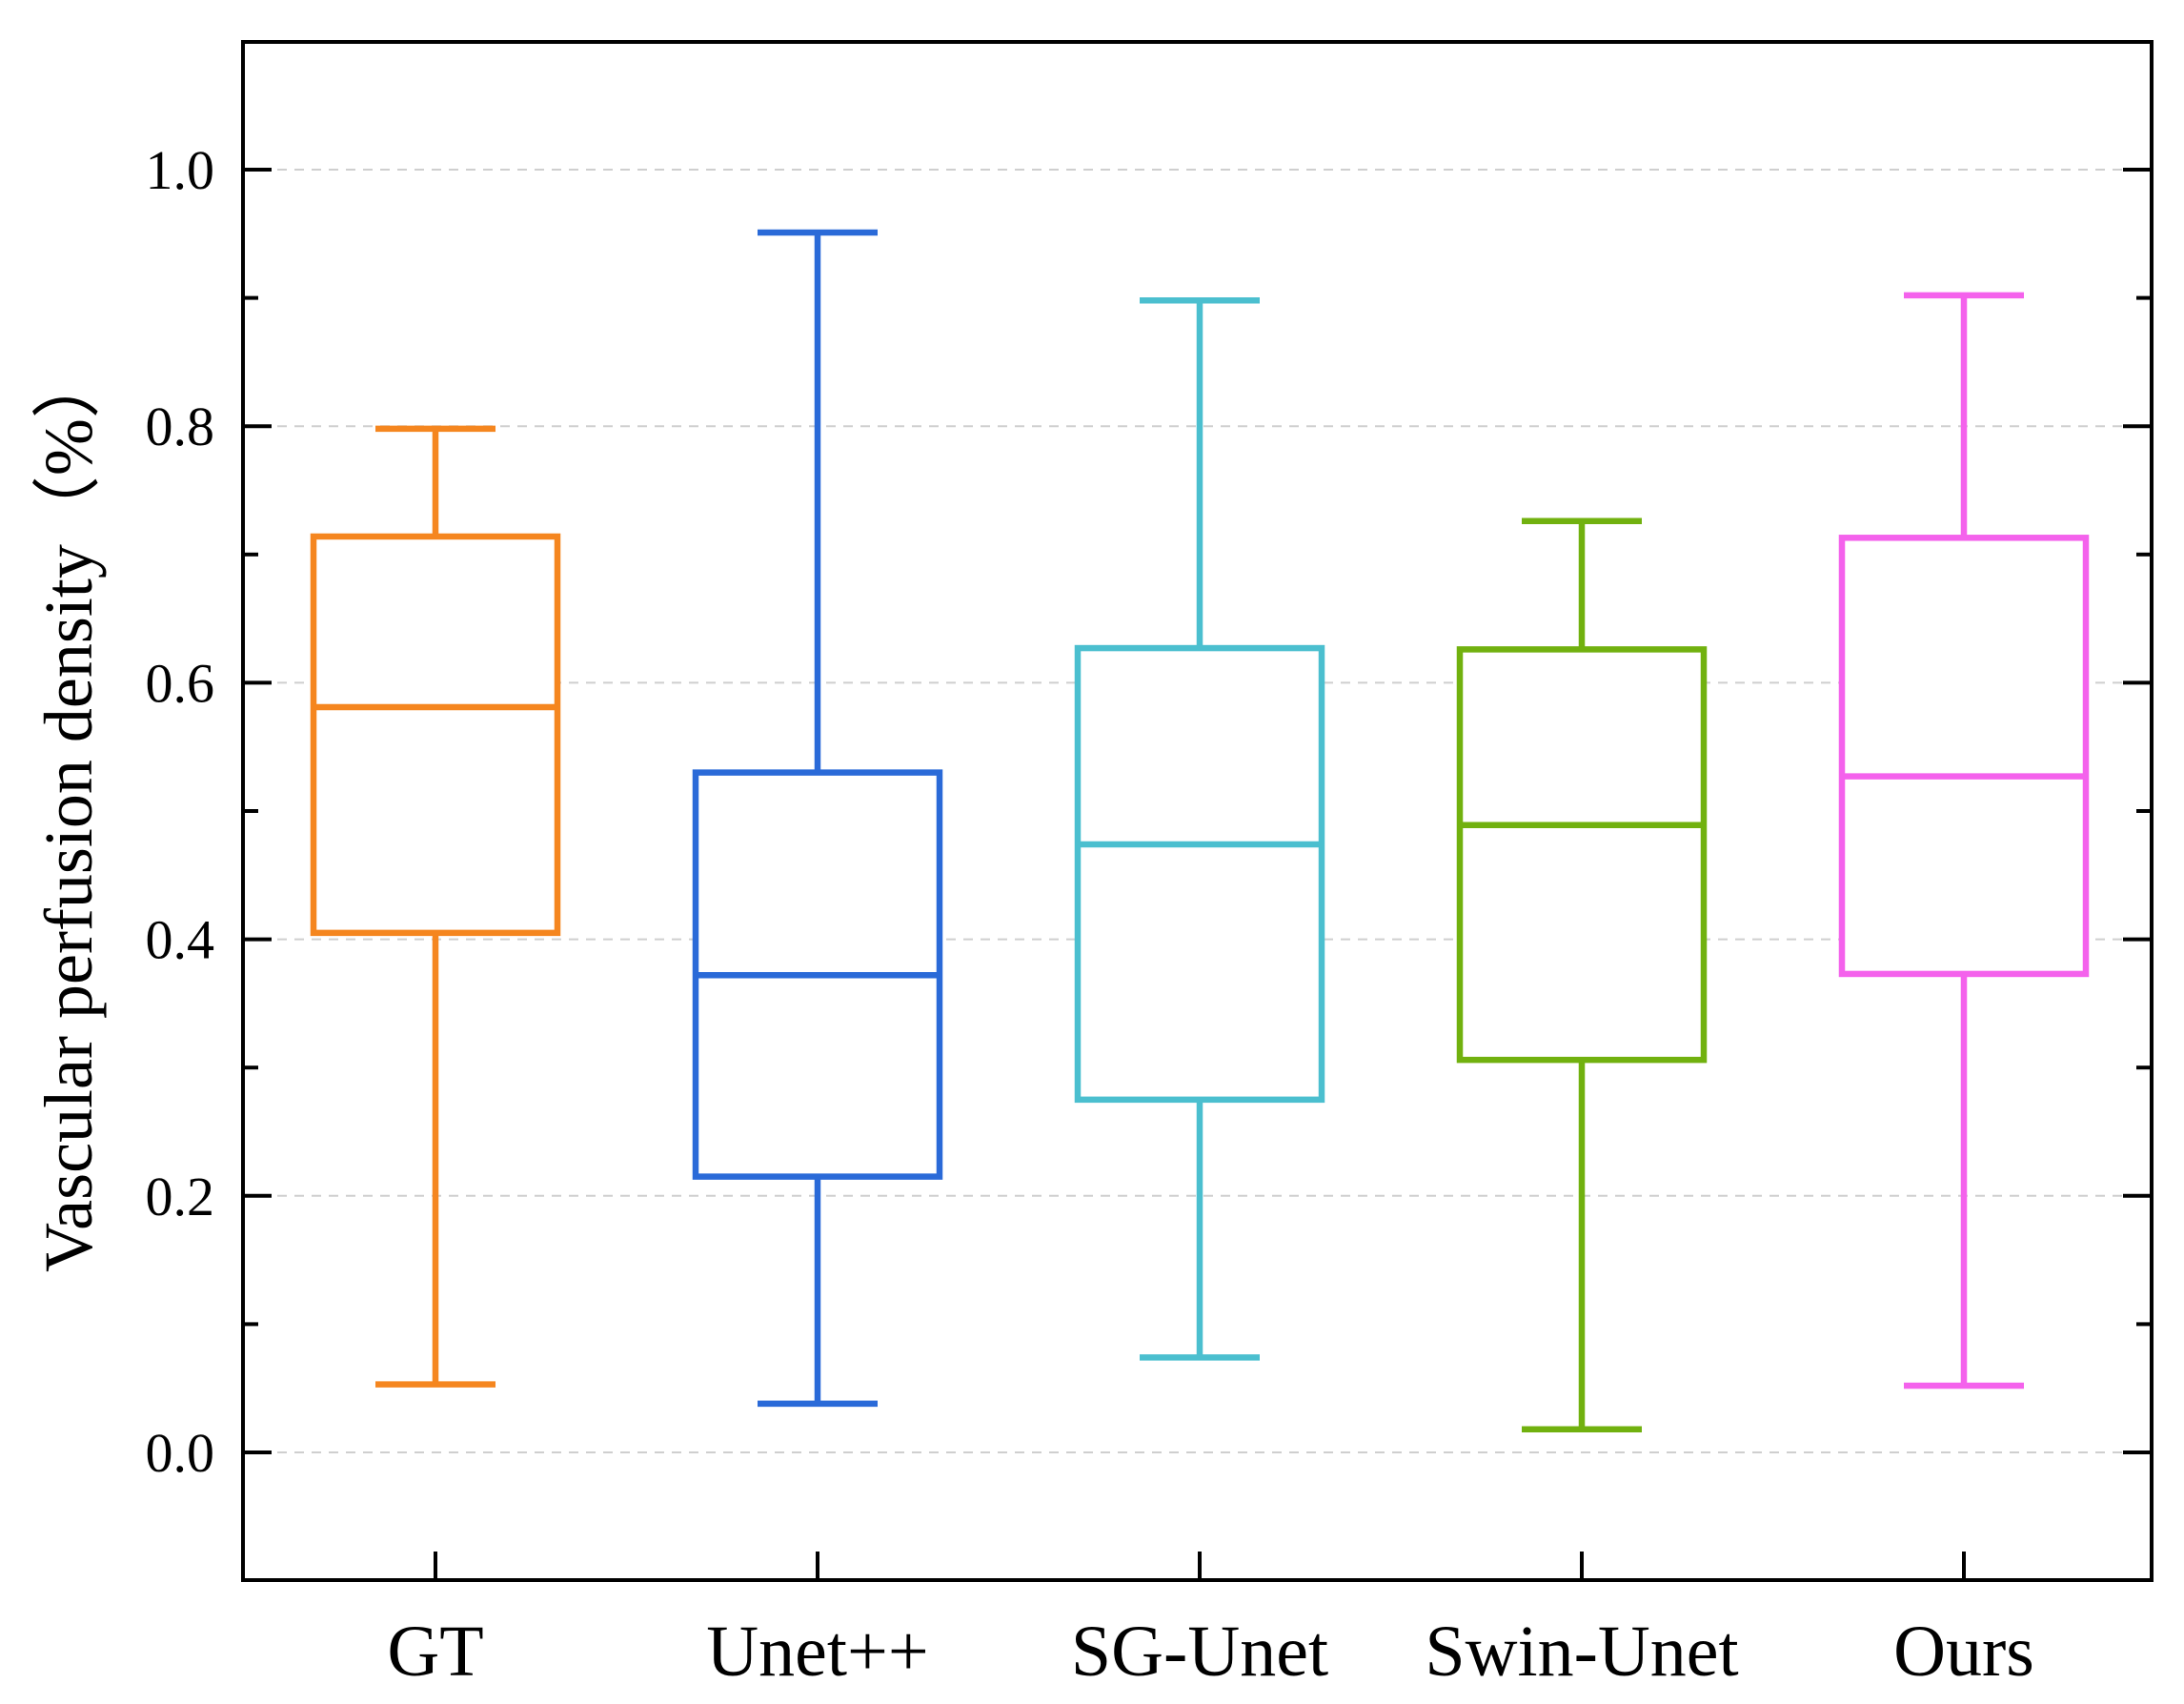 The height and width of the screenshot is (1704, 2184). Describe the element at coordinates (180, 170) in the screenshot. I see `y-tick-label: 1.0` at that location.